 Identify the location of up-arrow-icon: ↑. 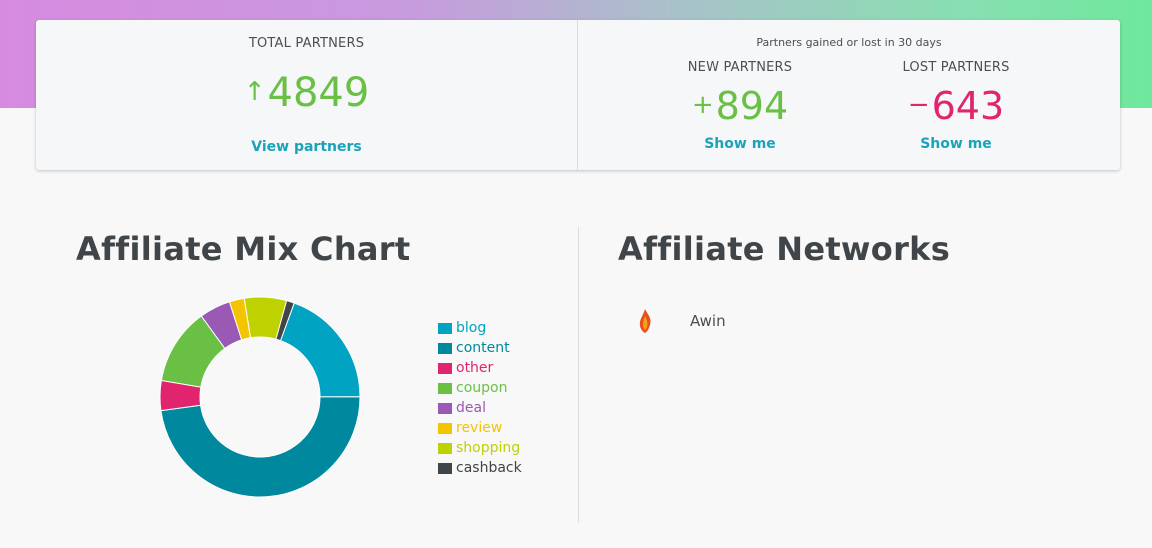
(254, 92).